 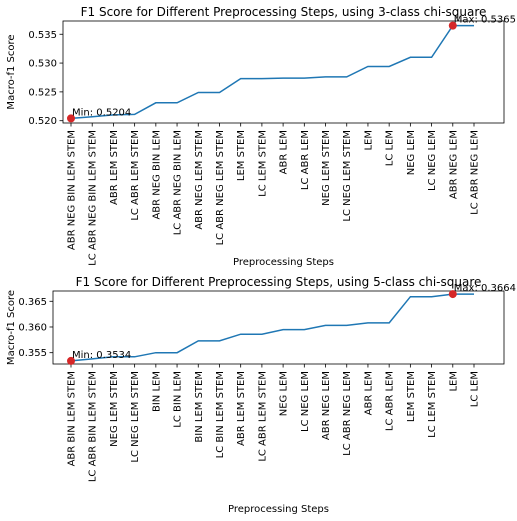 What do you see at coordinates (178, 182) in the screenshot?
I see `x-tick-label: LC ABR NEG BIN LEM` at bounding box center [178, 182].